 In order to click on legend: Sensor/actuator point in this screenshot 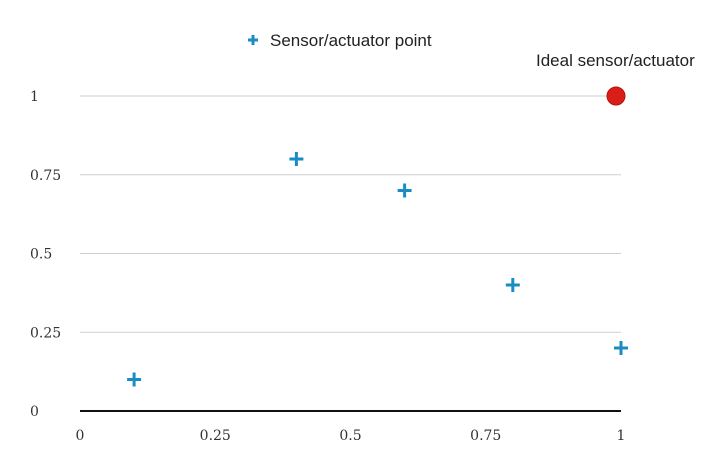, I will do `click(340, 40)`.